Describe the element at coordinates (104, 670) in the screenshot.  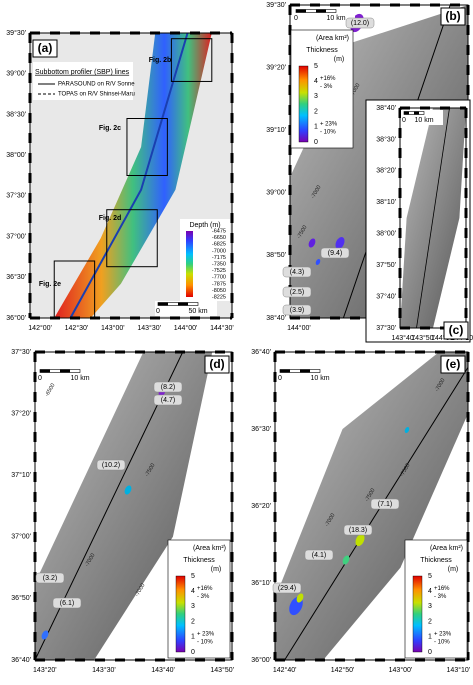
I see `label: 143°30'` at that location.